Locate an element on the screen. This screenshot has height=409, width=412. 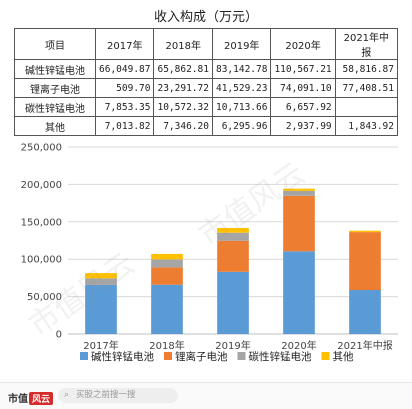
logo-badge: 风云 is located at coordinates (41, 398).